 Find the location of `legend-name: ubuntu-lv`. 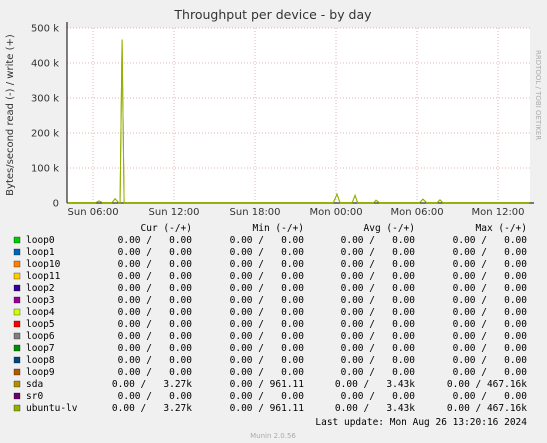

legend-name: ubuntu-lv is located at coordinates (52, 408).